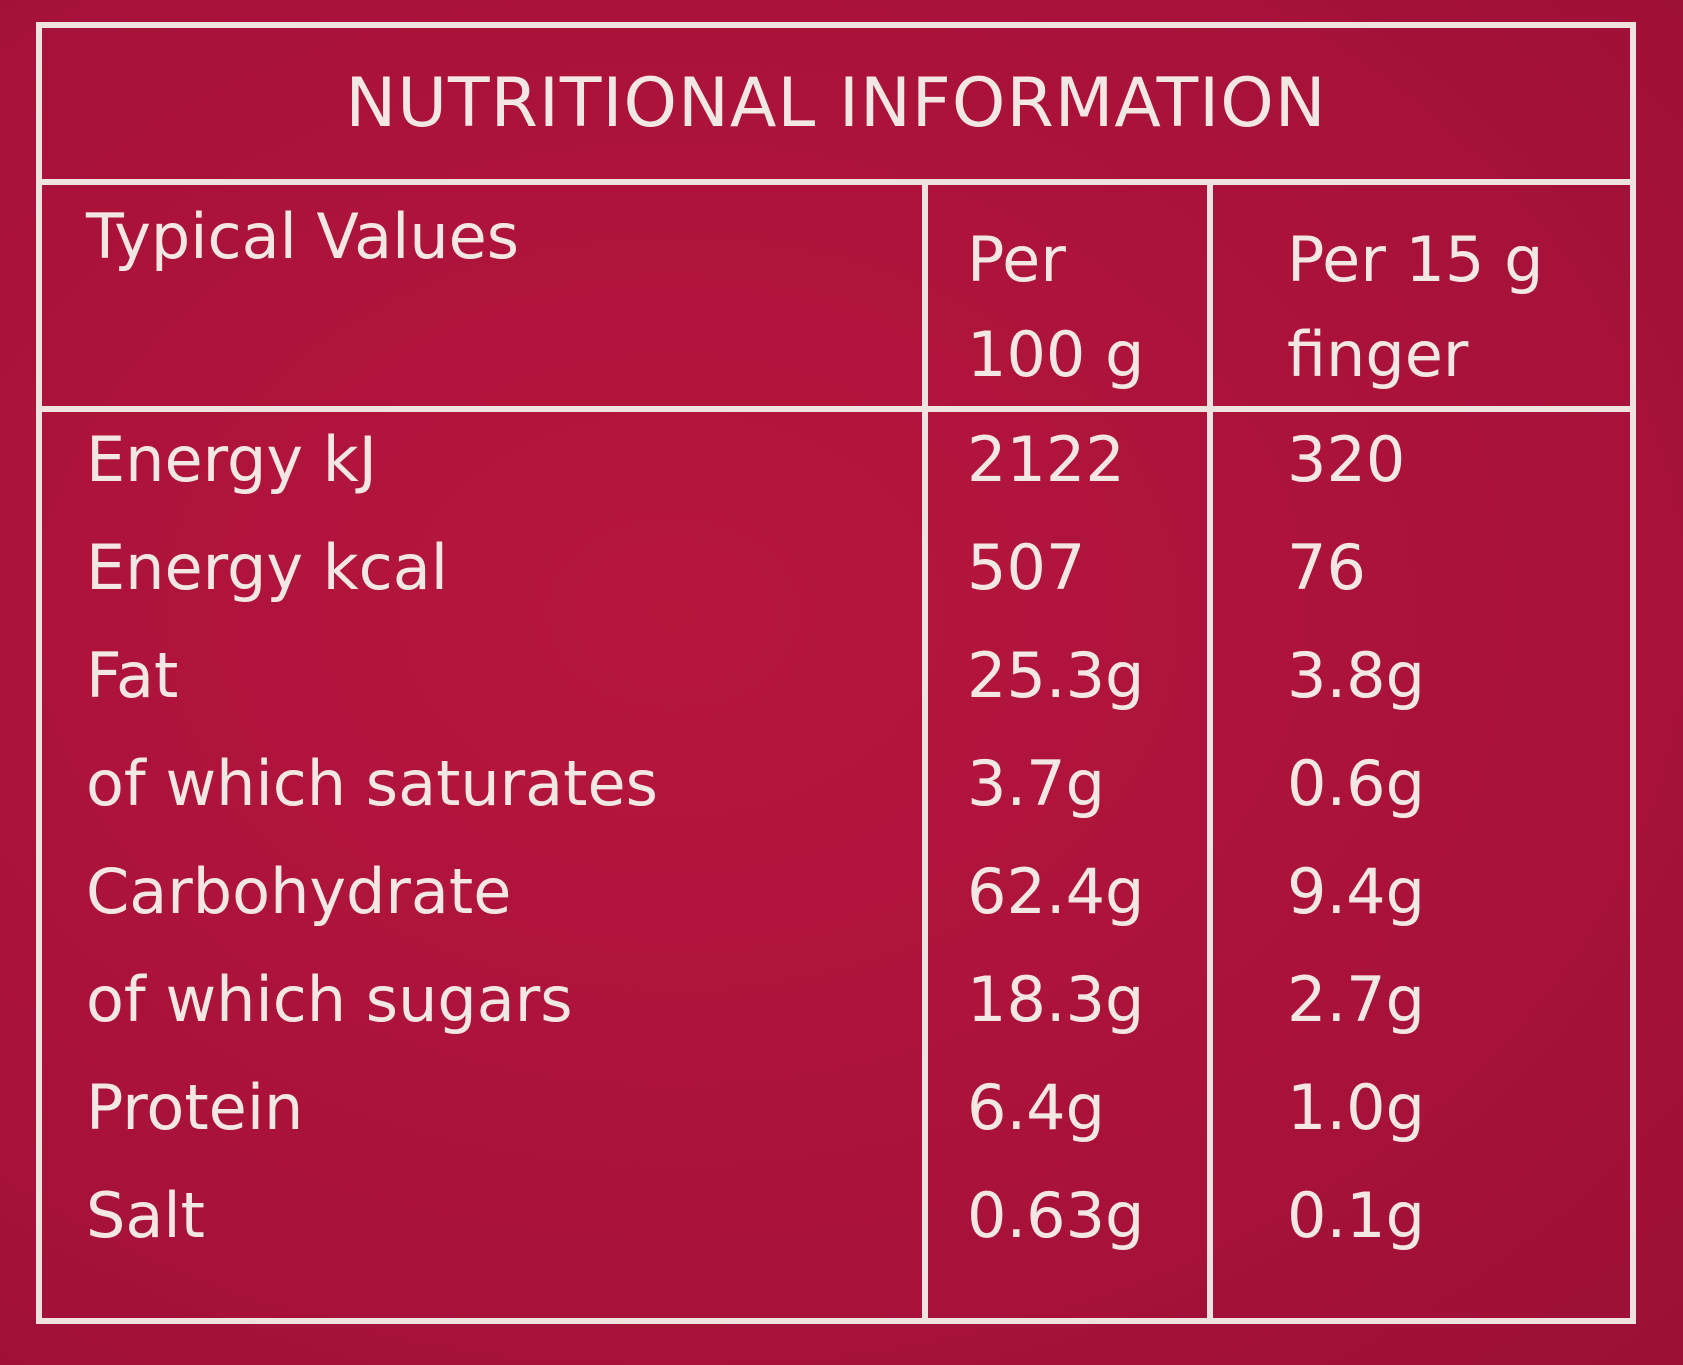  What do you see at coordinates (836, 1017) in the screenshot?
I see `table-row: of which sugars 18.3g 2.7g` at bounding box center [836, 1017].